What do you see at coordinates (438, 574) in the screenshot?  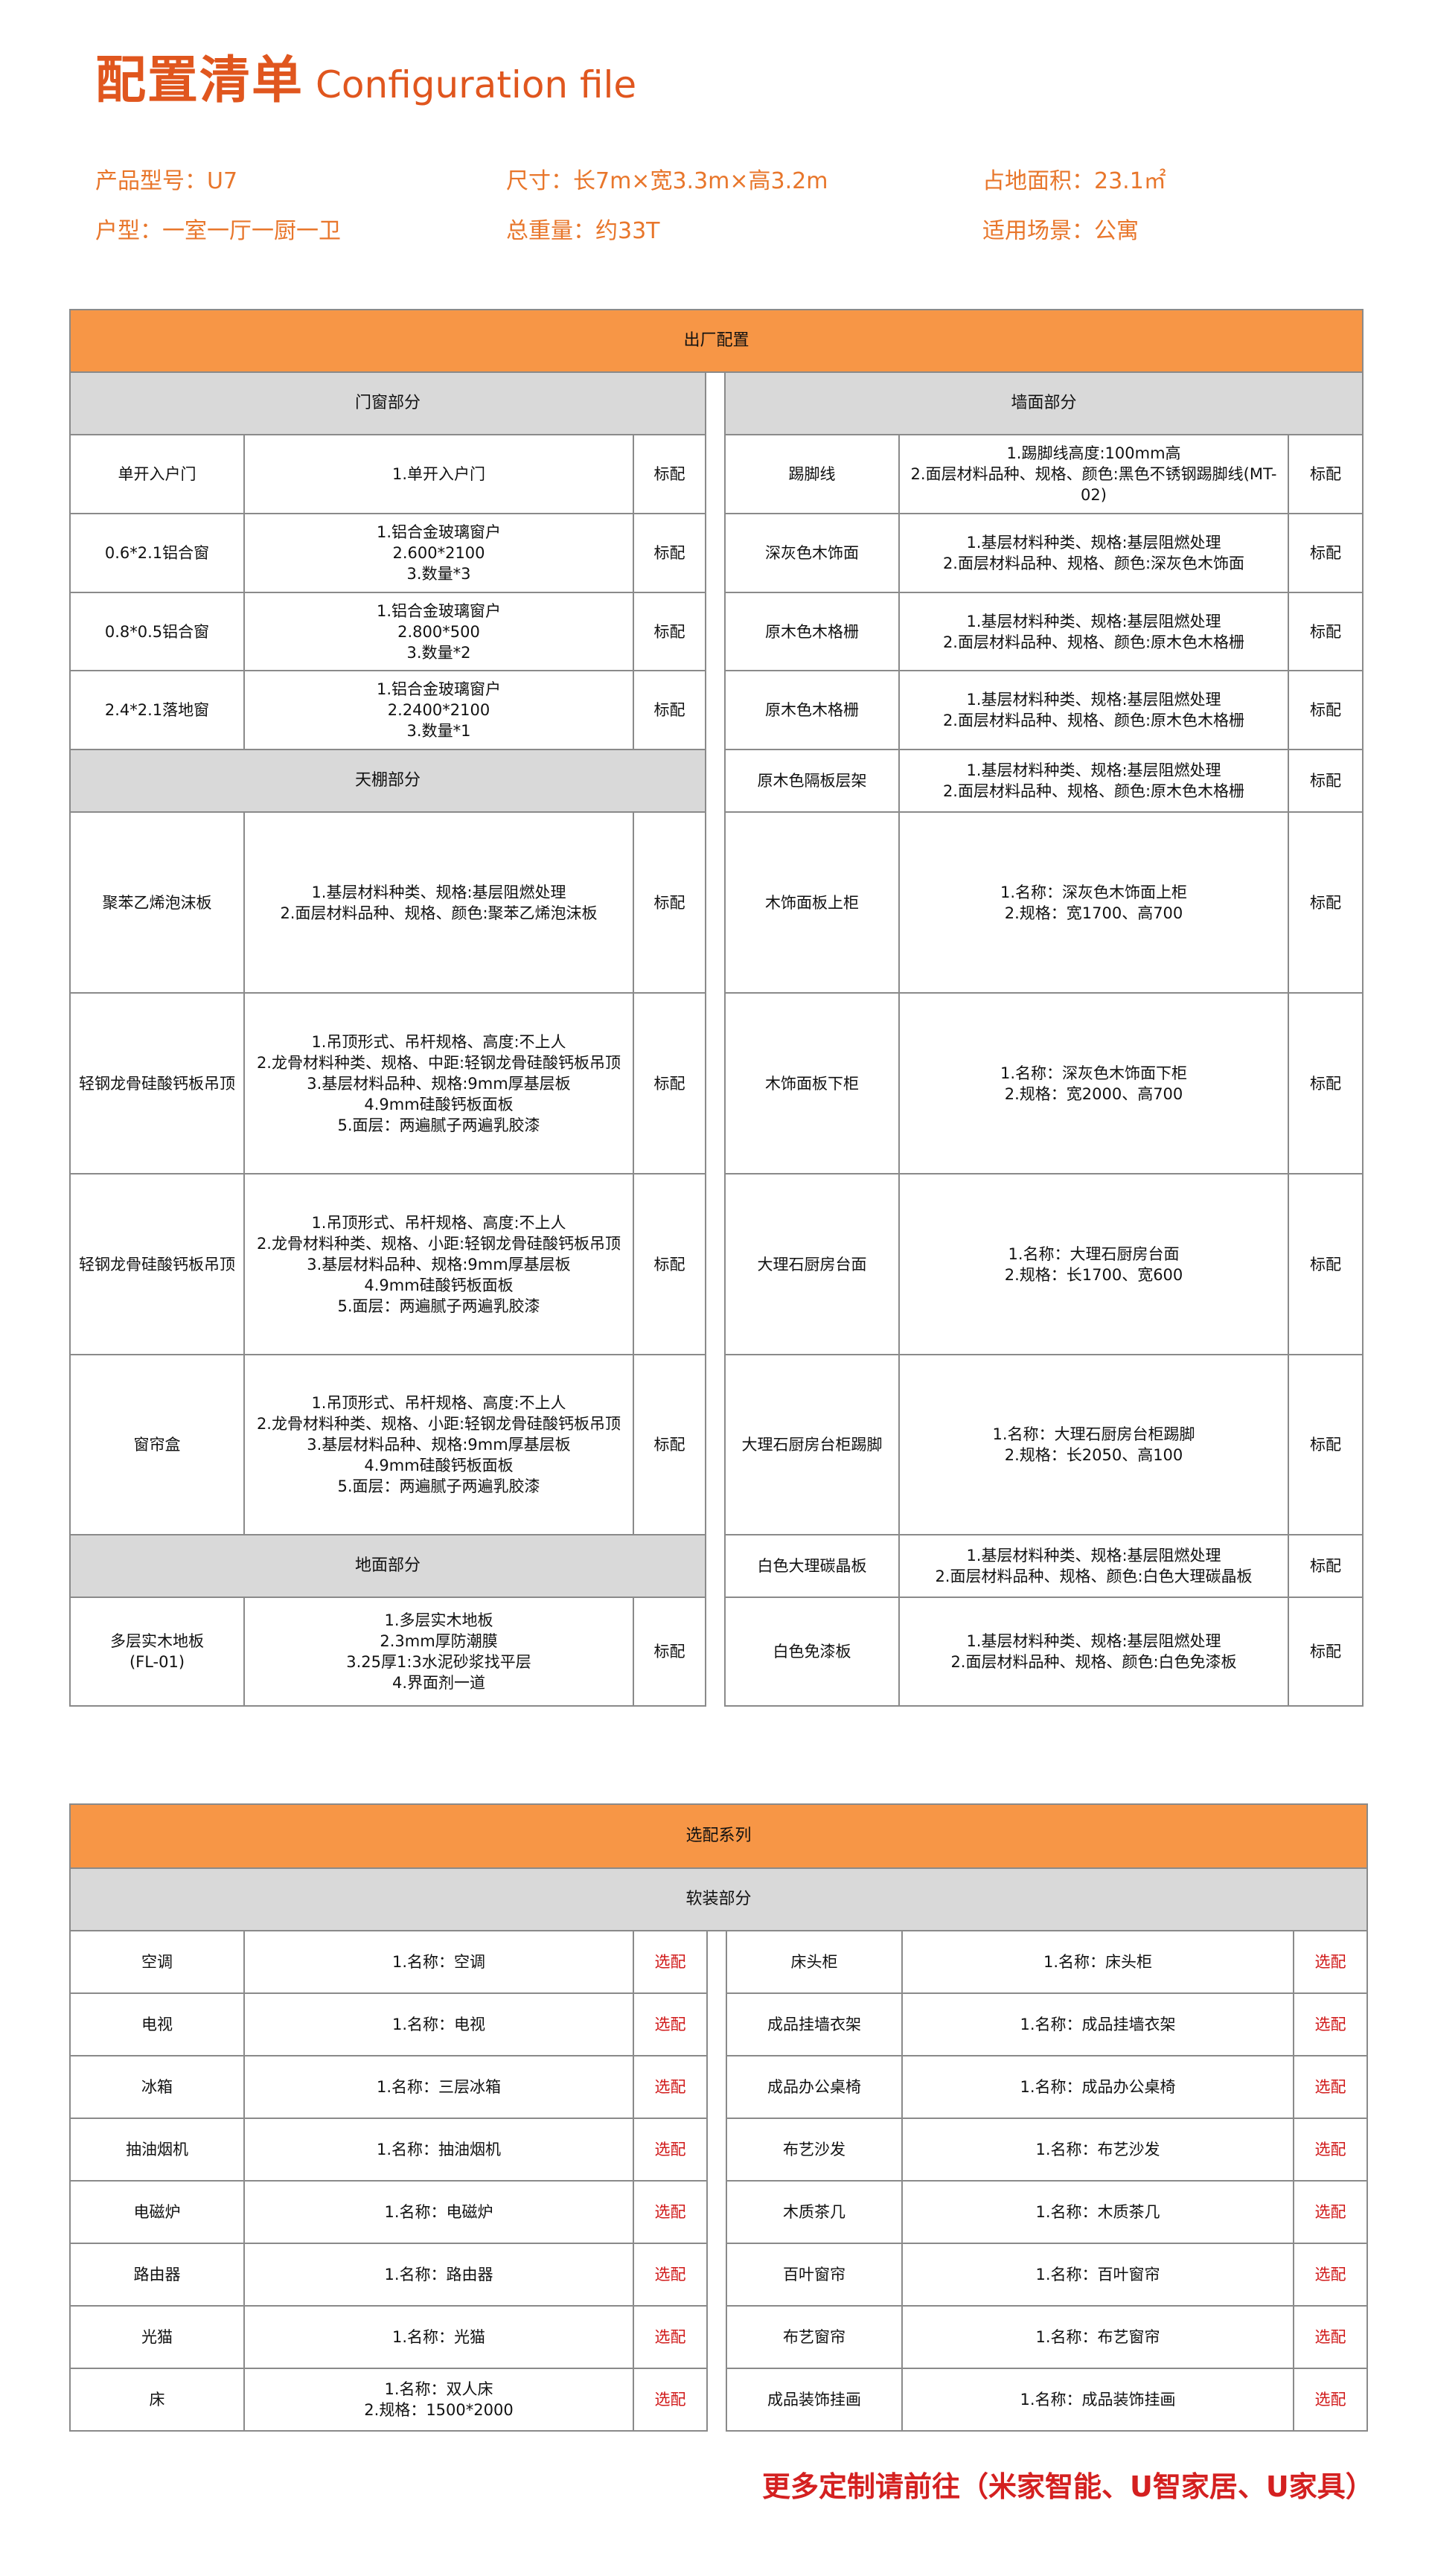 I see `description-line: 3.数量*3` at bounding box center [438, 574].